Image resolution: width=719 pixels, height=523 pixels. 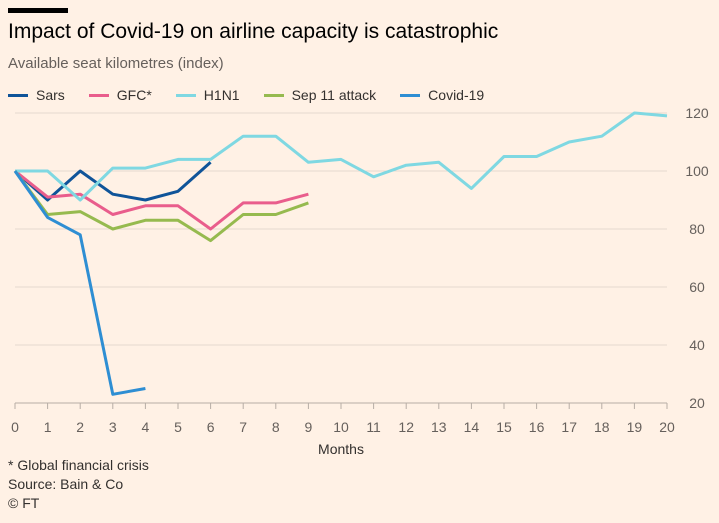 I want to click on legend-label: Sars, so click(x=50, y=95).